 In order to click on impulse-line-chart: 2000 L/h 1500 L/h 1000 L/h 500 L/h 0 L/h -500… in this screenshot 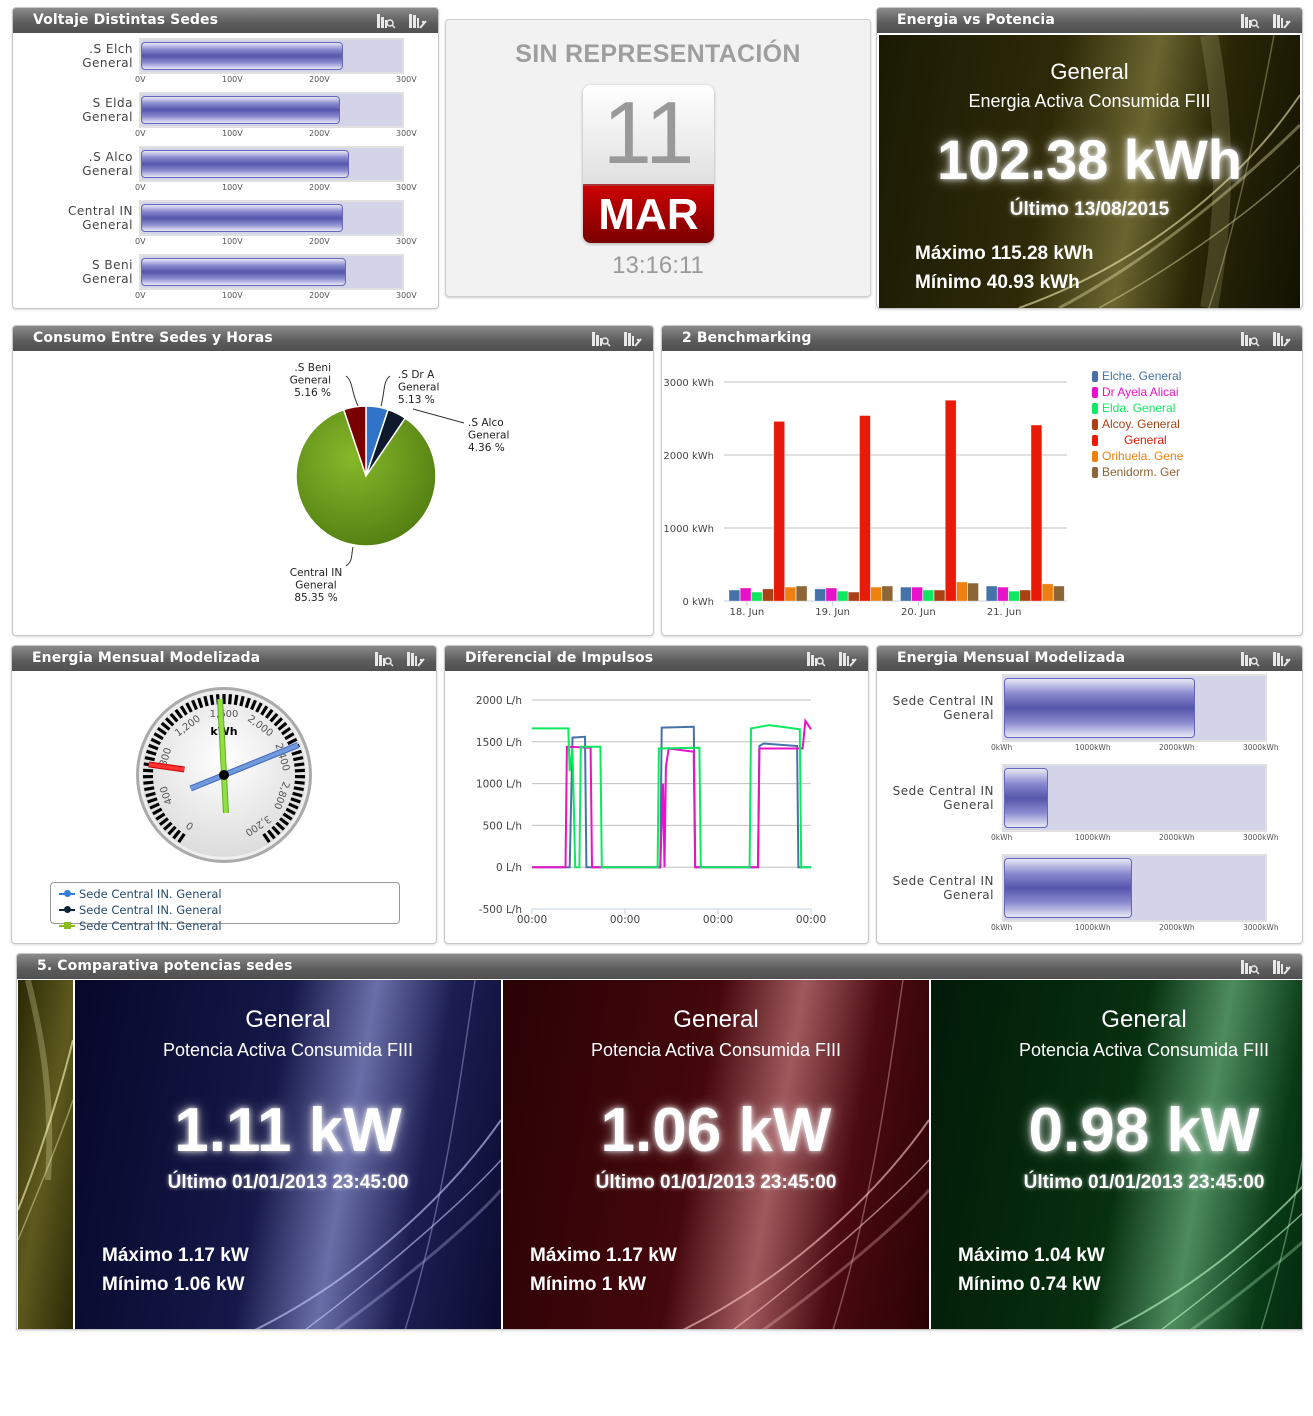, I will do `click(651, 810)`.